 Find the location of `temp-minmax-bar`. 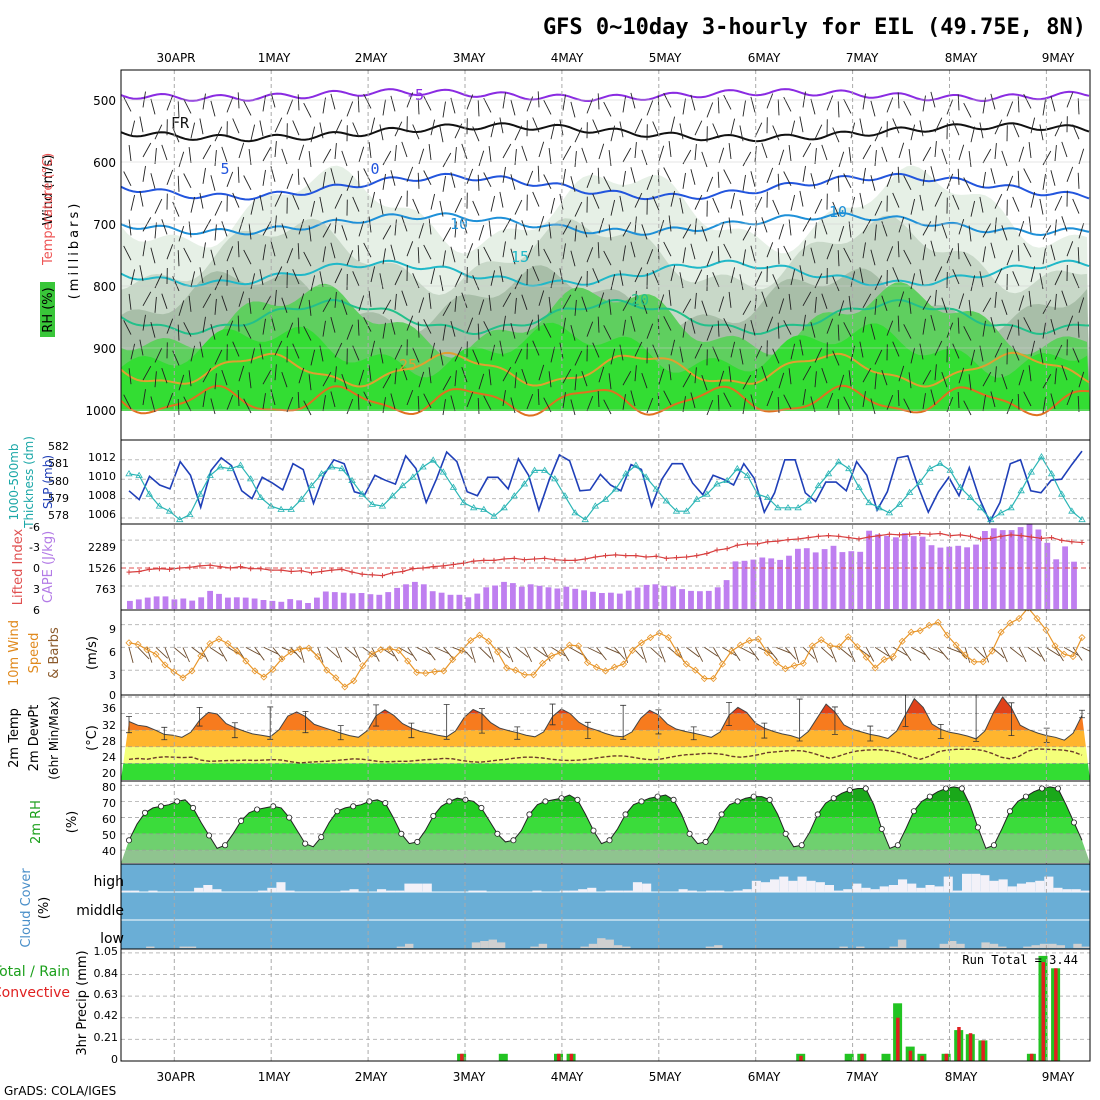

temp-minmax-bar is located at coordinates (834, 720).